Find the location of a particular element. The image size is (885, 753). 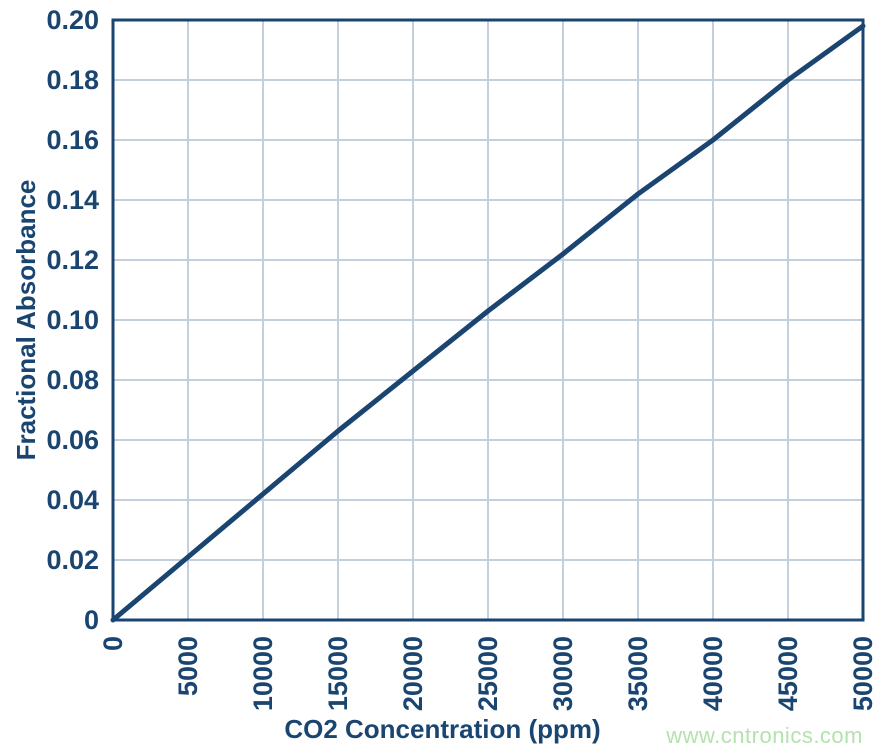

x-tick-label: 45000 is located at coordinates (788, 674).